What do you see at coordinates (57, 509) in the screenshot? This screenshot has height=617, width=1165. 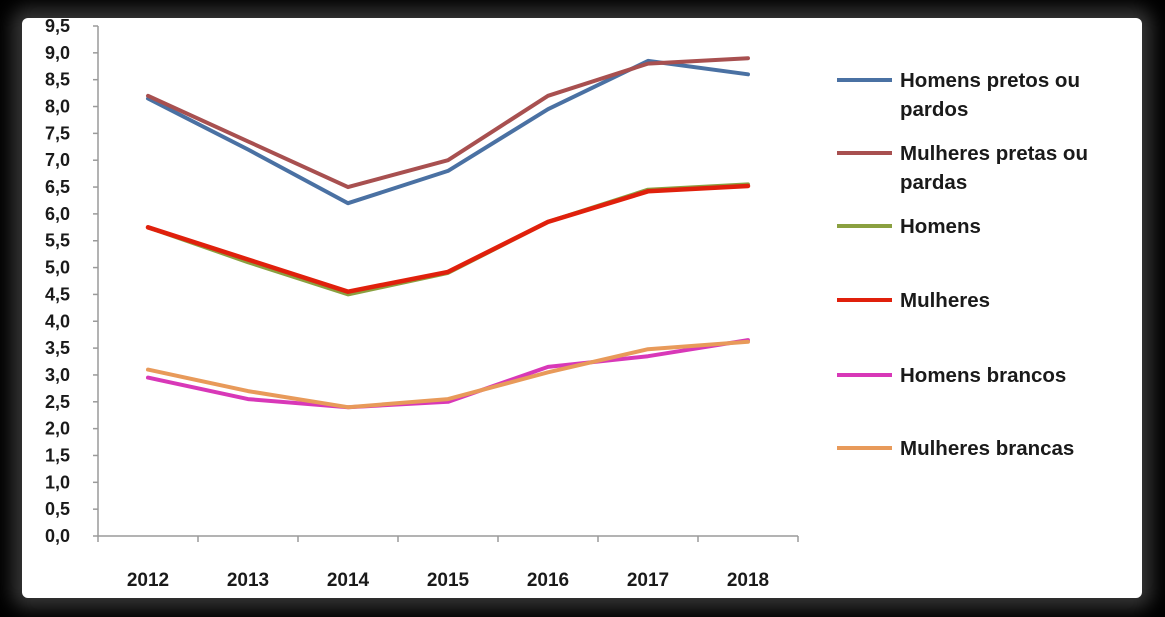 I see `y-tick-label: 0,5` at bounding box center [57, 509].